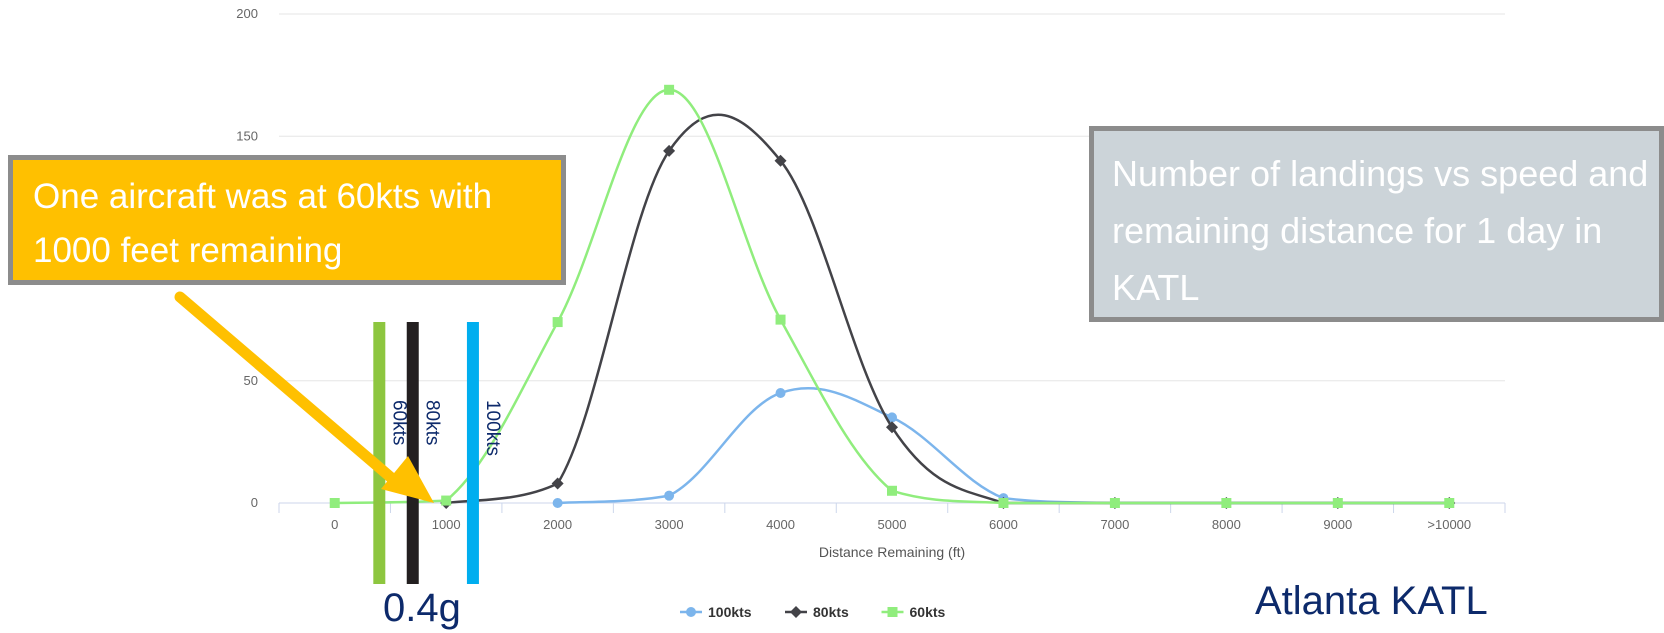 This screenshot has width=1664, height=633. I want to click on x-tick-label: 0, so click(334, 524).